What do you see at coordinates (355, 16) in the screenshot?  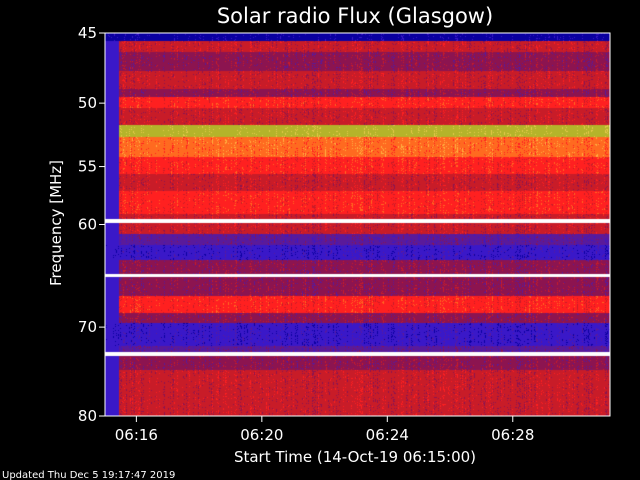 I see `chart-title: Solar radio Flux (Glasgow)` at bounding box center [355, 16].